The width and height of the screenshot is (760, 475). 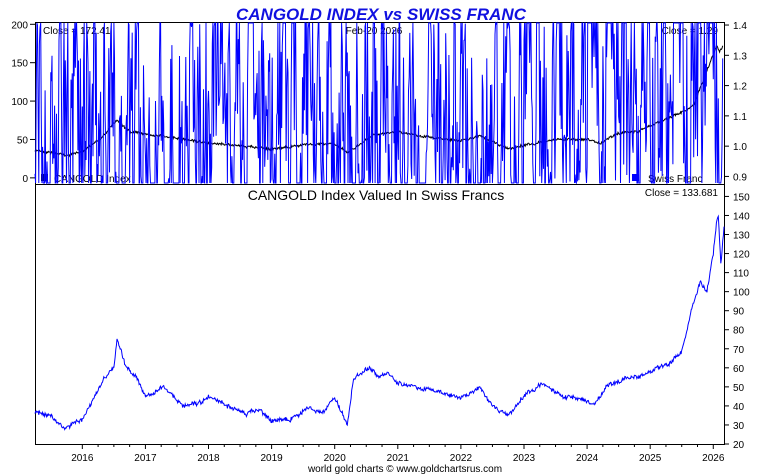 What do you see at coordinates (23, 140) in the screenshot?
I see `top-left-tick-label: 50` at bounding box center [23, 140].